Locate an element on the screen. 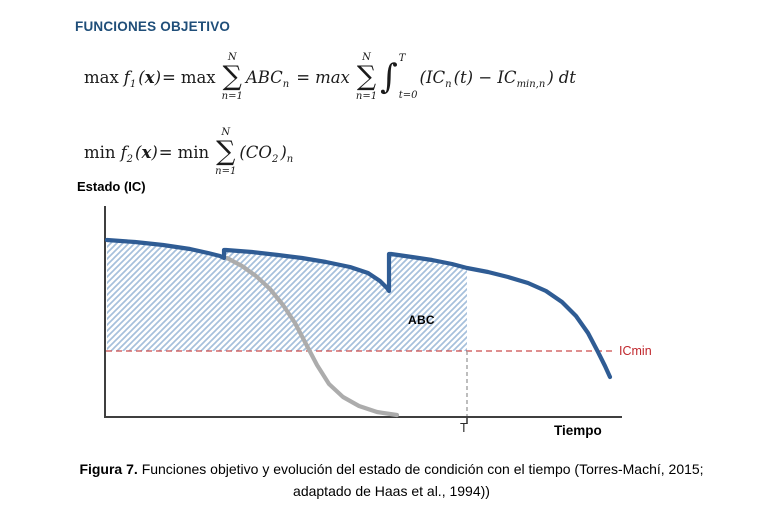 Image resolution: width=783 pixels, height=517 pixels. icmin-threshold-label: ICmin is located at coordinates (635, 351).